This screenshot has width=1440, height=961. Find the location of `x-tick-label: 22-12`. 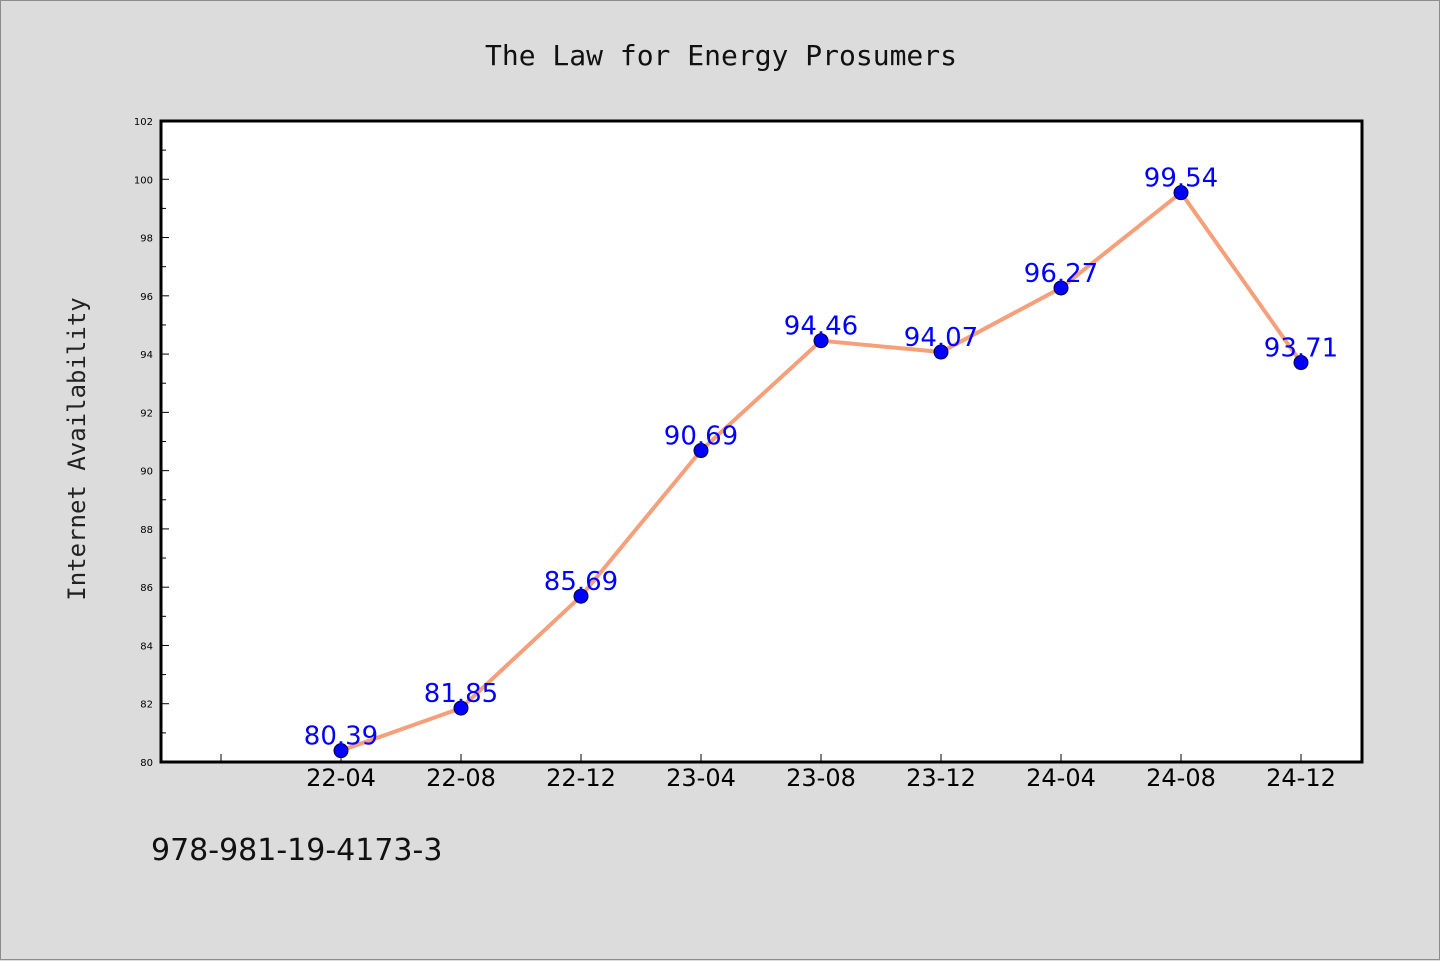

x-tick-label: 22-12 is located at coordinates (581, 778).